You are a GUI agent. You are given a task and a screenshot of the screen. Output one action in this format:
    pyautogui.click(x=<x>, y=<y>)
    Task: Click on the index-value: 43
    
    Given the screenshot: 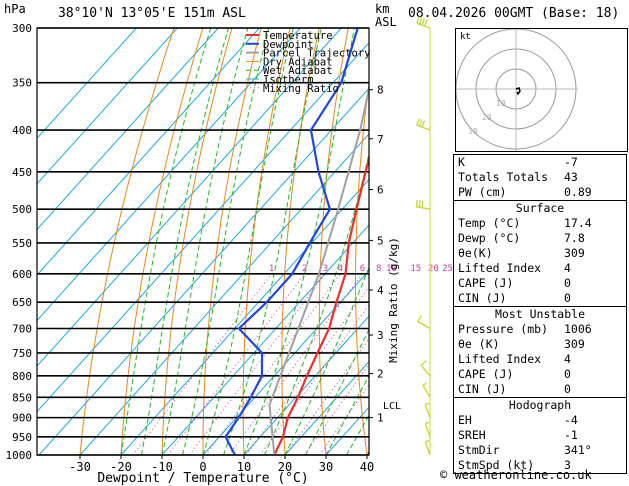 What is the action you would take?
    pyautogui.click(x=571, y=177)
    